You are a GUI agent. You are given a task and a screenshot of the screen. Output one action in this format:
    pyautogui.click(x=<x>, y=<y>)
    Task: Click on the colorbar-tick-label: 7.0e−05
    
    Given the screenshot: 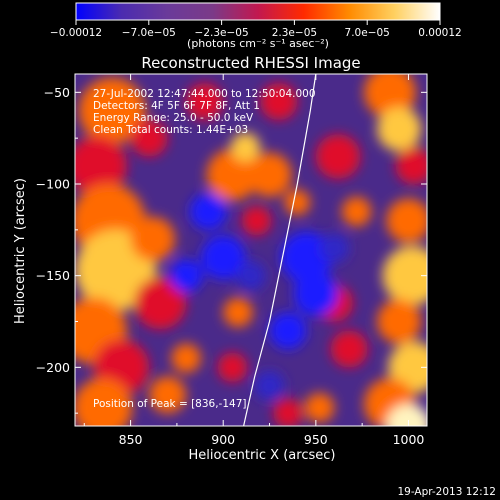 What is the action you would take?
    pyautogui.click(x=367, y=33)
    